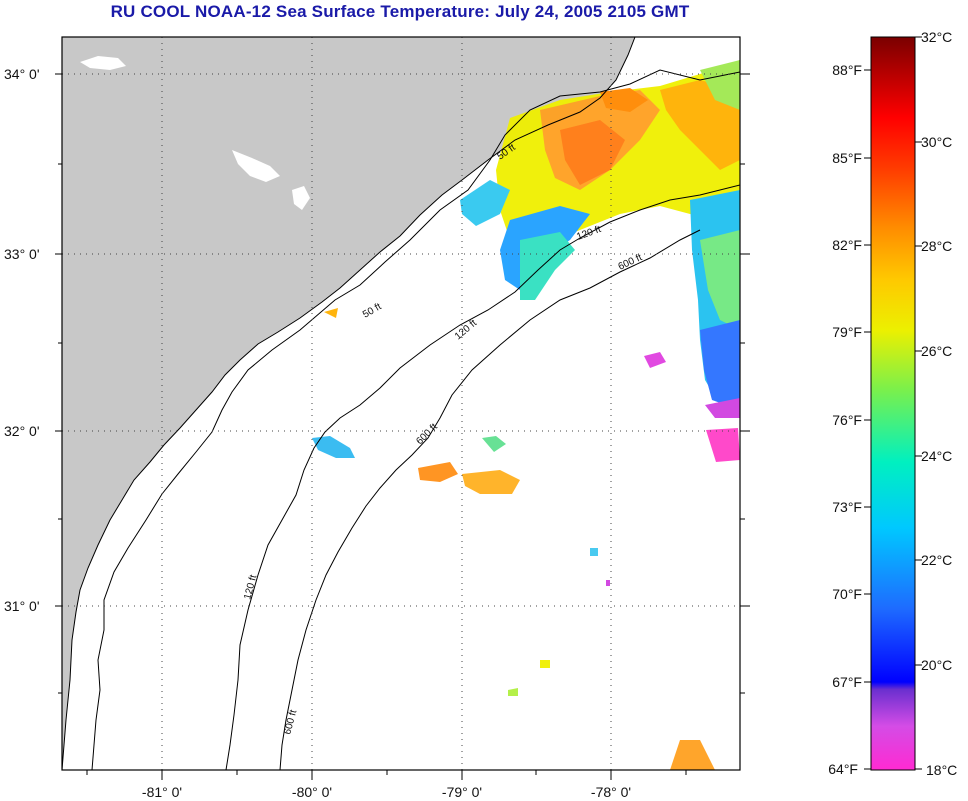  What do you see at coordinates (22, 431) in the screenshot?
I see `lat-label-32: 32° 0'` at bounding box center [22, 431].